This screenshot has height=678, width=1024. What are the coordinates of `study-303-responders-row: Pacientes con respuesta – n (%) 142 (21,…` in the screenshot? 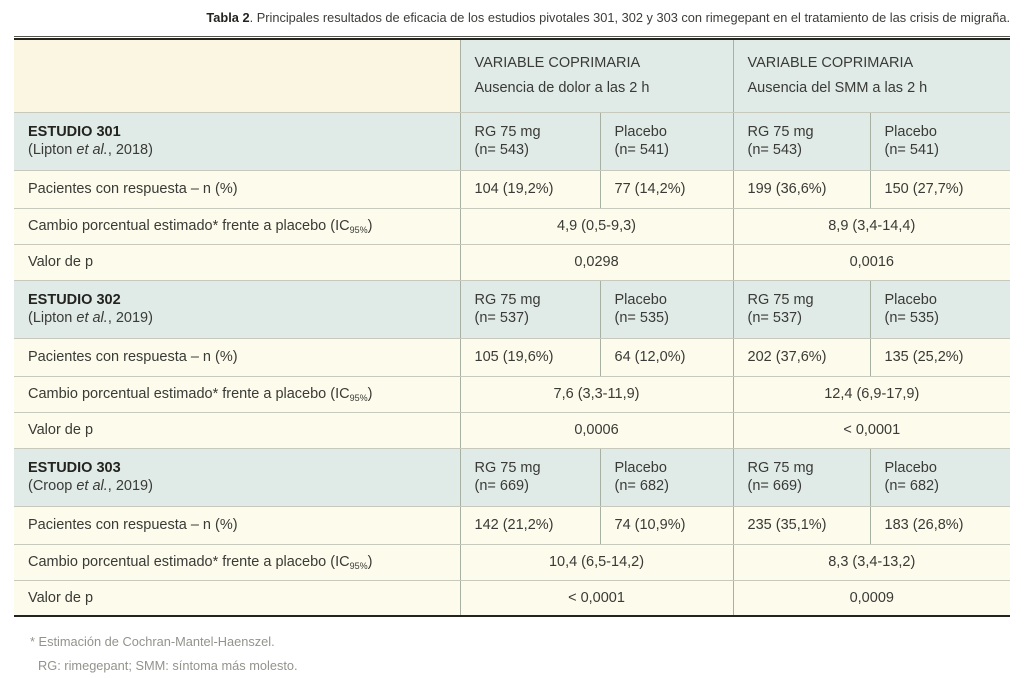 It's located at (512, 525).